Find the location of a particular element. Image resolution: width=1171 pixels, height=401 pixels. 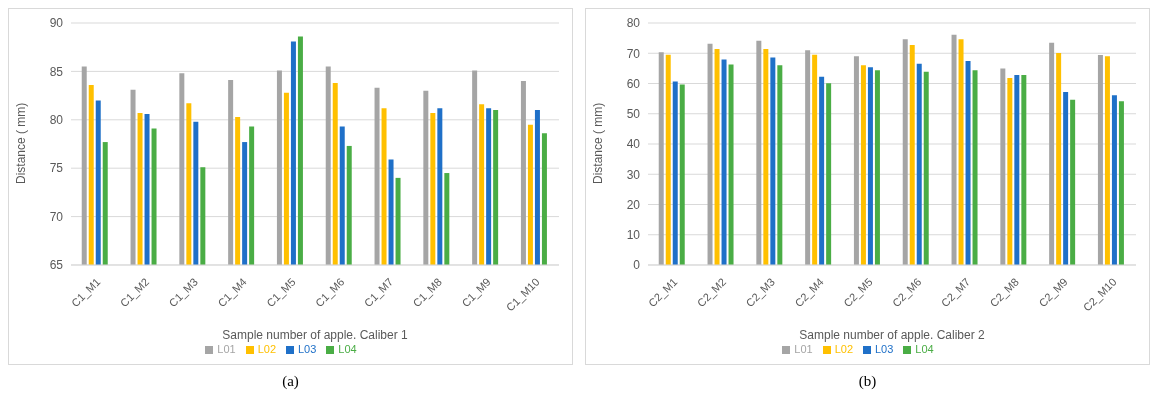

text: (b) is located at coordinates (867, 381).